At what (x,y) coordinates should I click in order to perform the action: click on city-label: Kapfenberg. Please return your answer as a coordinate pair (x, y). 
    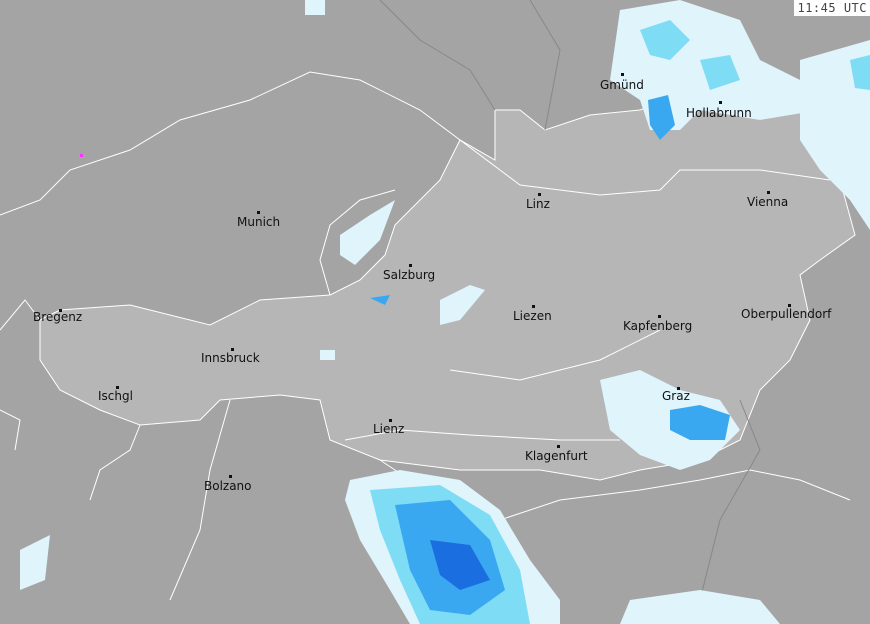
    Looking at the image, I should click on (657, 326).